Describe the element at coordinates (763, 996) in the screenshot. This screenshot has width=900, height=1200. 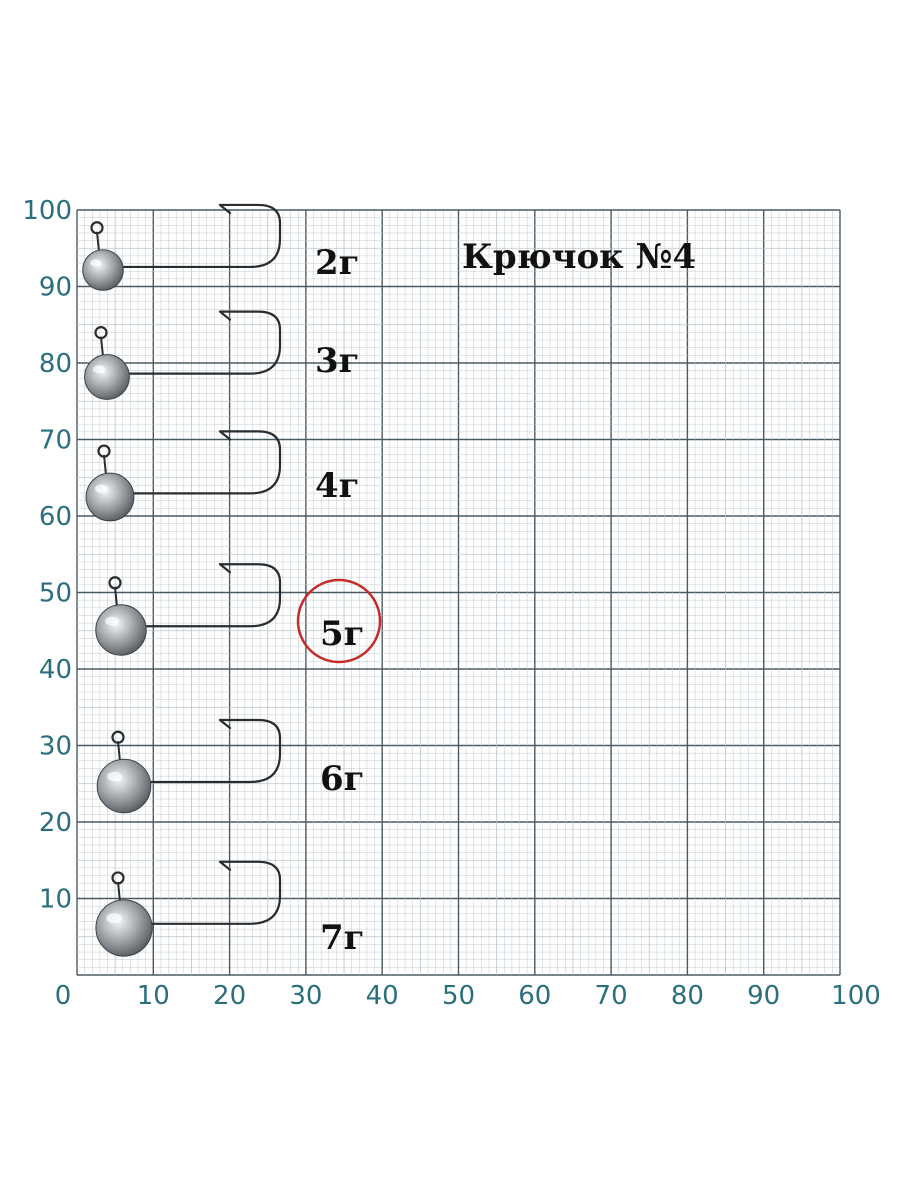
I see `x-tick-label: 90` at that location.